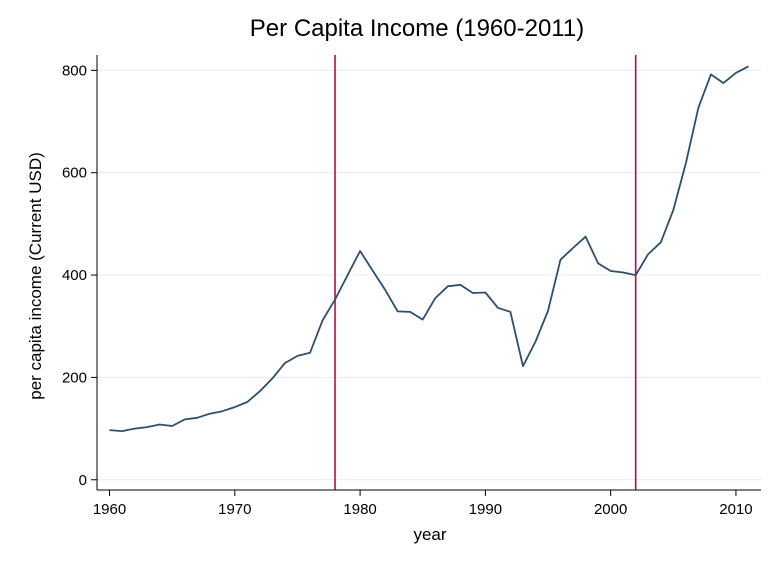 The width and height of the screenshot is (782, 569). I want to click on x-tick-label-2000: 2000, so click(610, 509).